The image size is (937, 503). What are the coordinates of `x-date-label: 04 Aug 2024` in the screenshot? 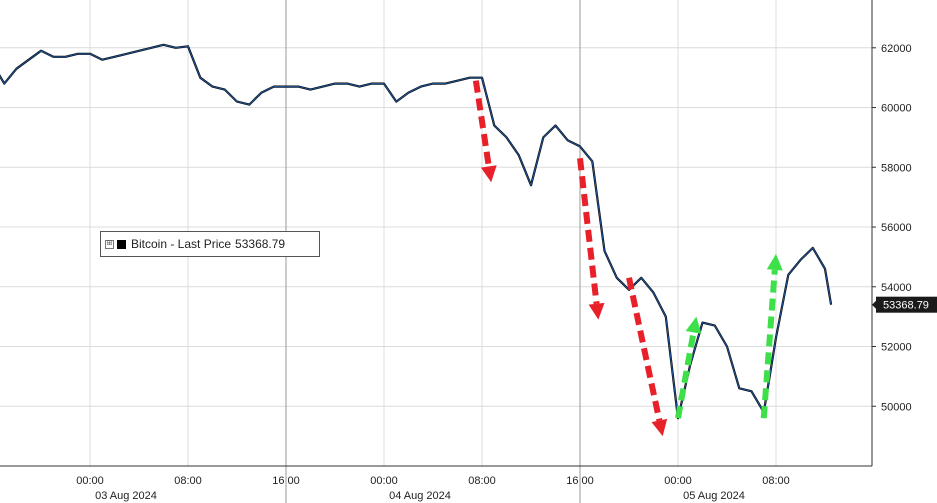 It's located at (420, 496).